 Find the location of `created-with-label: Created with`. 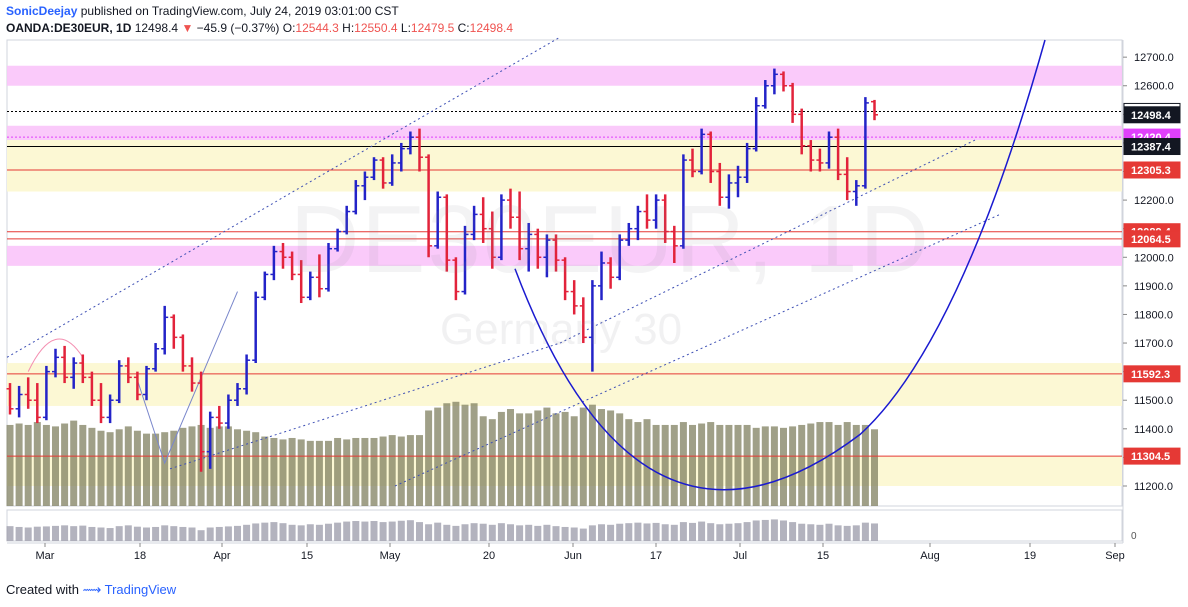

created-with-label: Created with is located at coordinates (42, 589).